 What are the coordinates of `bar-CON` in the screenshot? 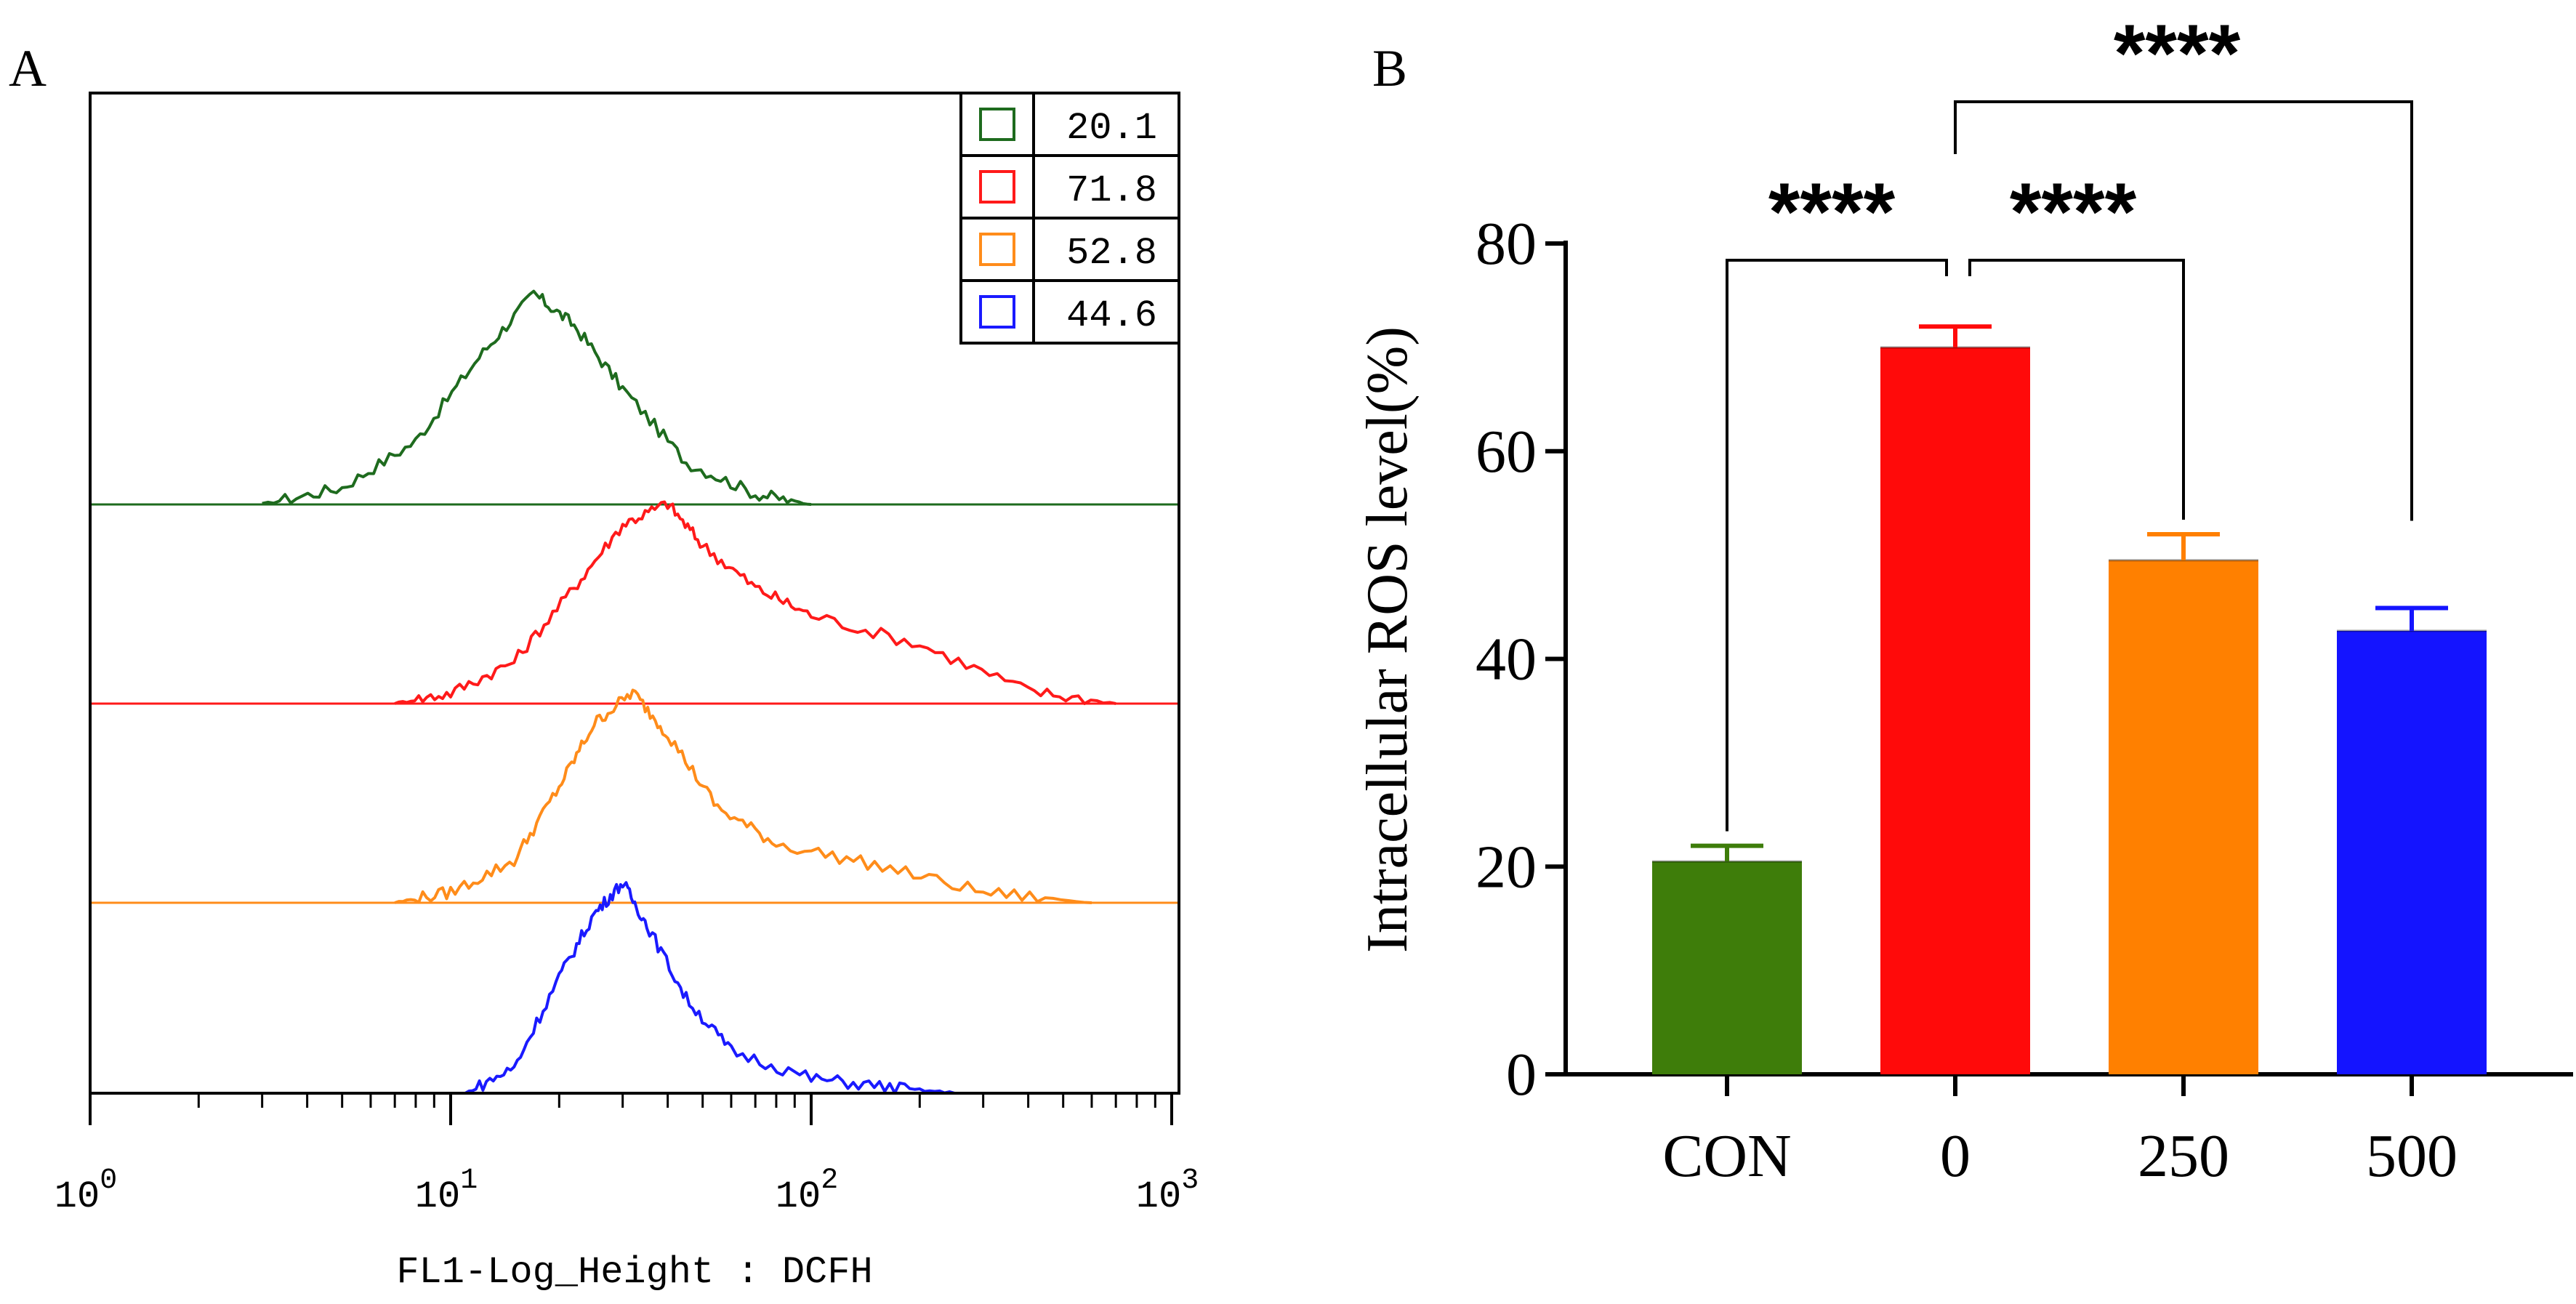 It's located at (1727, 967).